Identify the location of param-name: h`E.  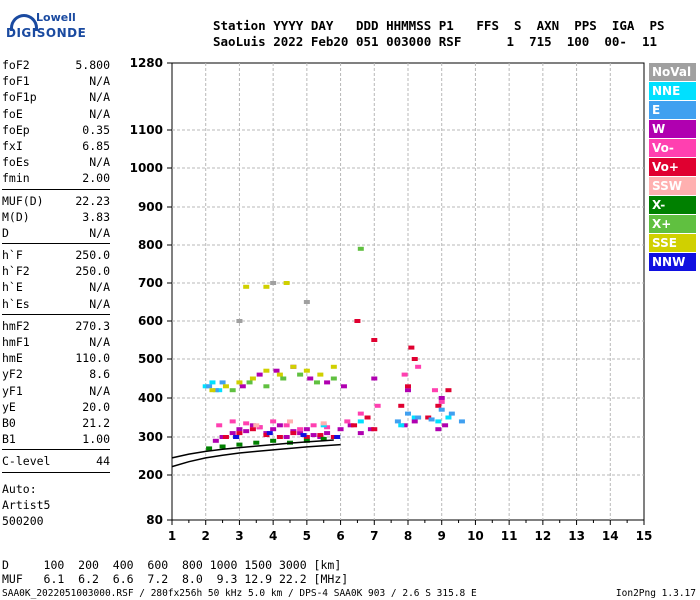
(12, 287).